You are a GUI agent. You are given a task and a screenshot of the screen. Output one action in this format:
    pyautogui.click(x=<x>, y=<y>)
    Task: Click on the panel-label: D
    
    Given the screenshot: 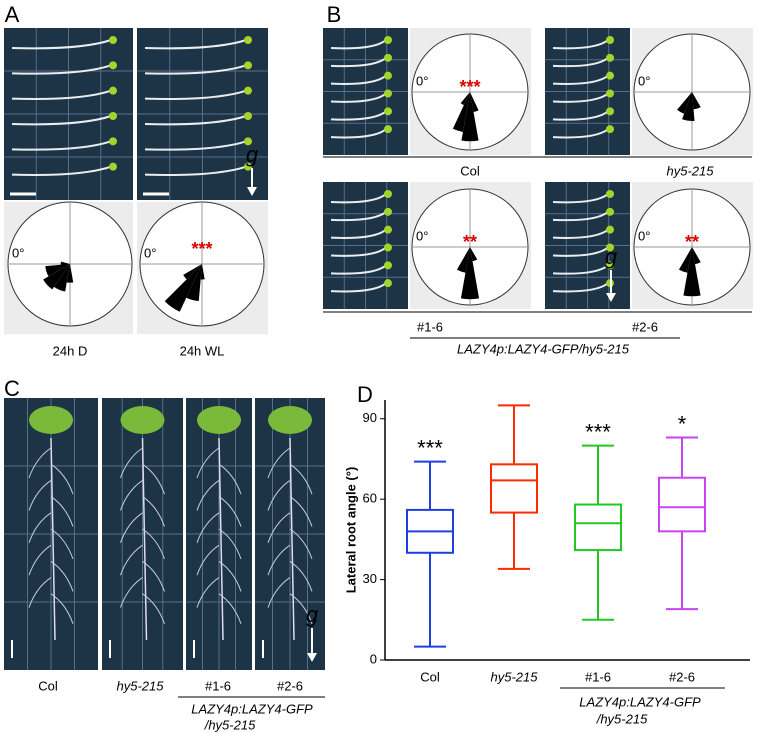 What is the action you would take?
    pyautogui.click(x=365, y=394)
    